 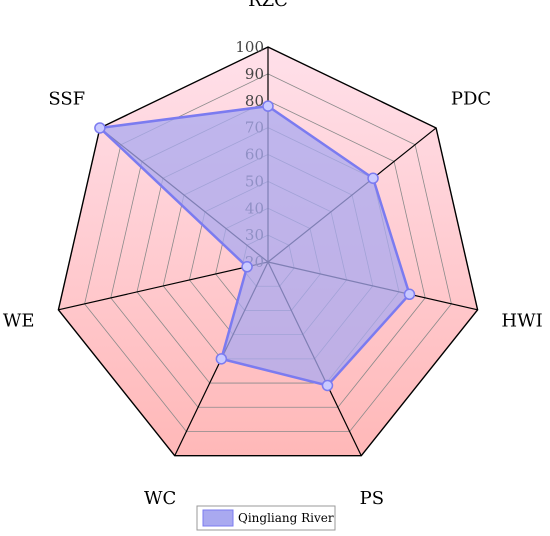 I want to click on axis-label: HWI, so click(x=521, y=320).